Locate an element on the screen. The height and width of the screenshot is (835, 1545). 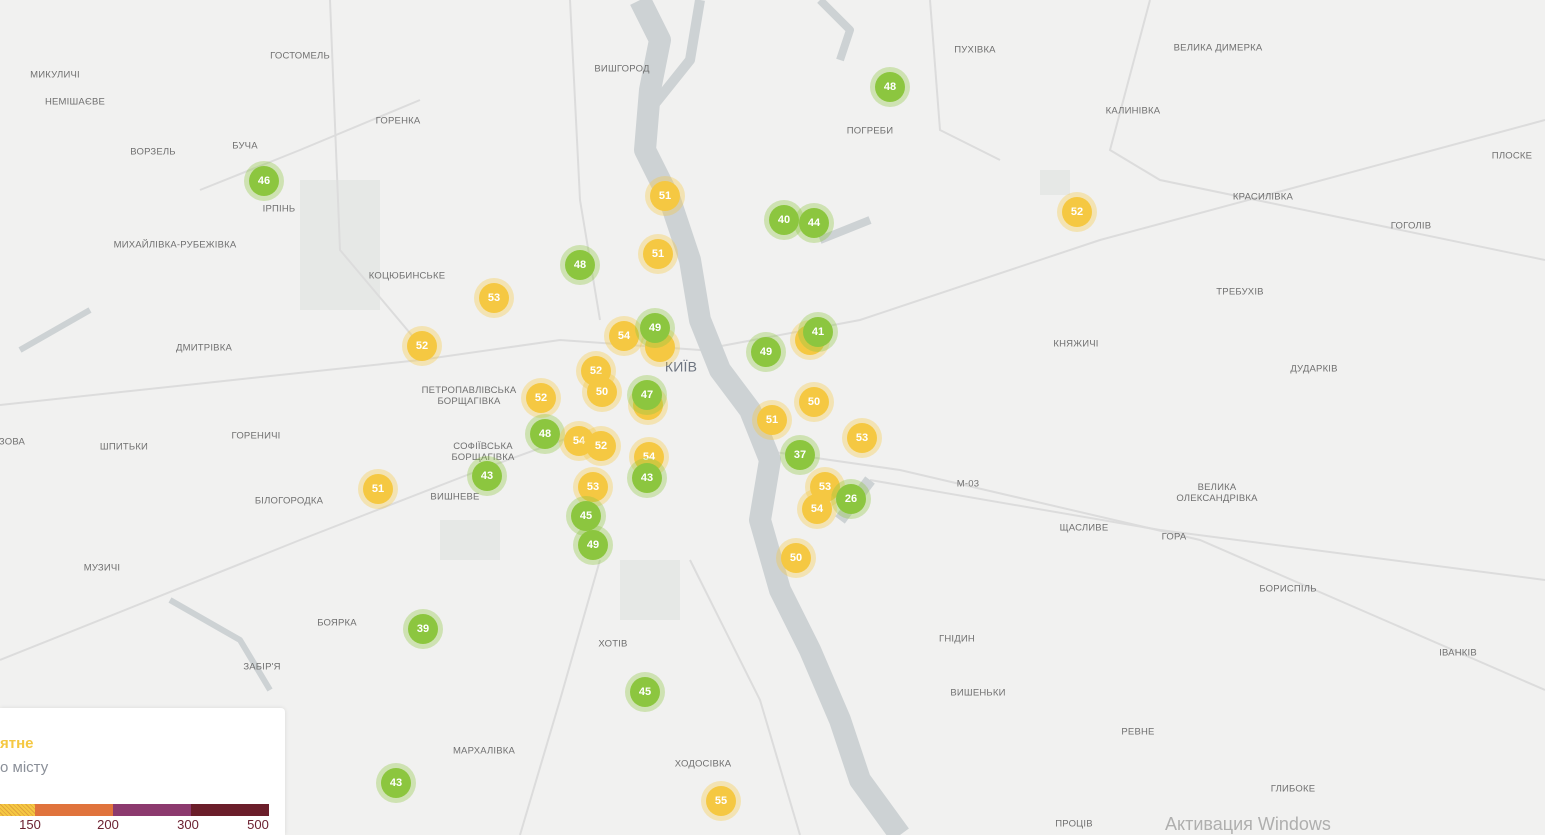
aqi-marker: 39 is located at coordinates (423, 629).